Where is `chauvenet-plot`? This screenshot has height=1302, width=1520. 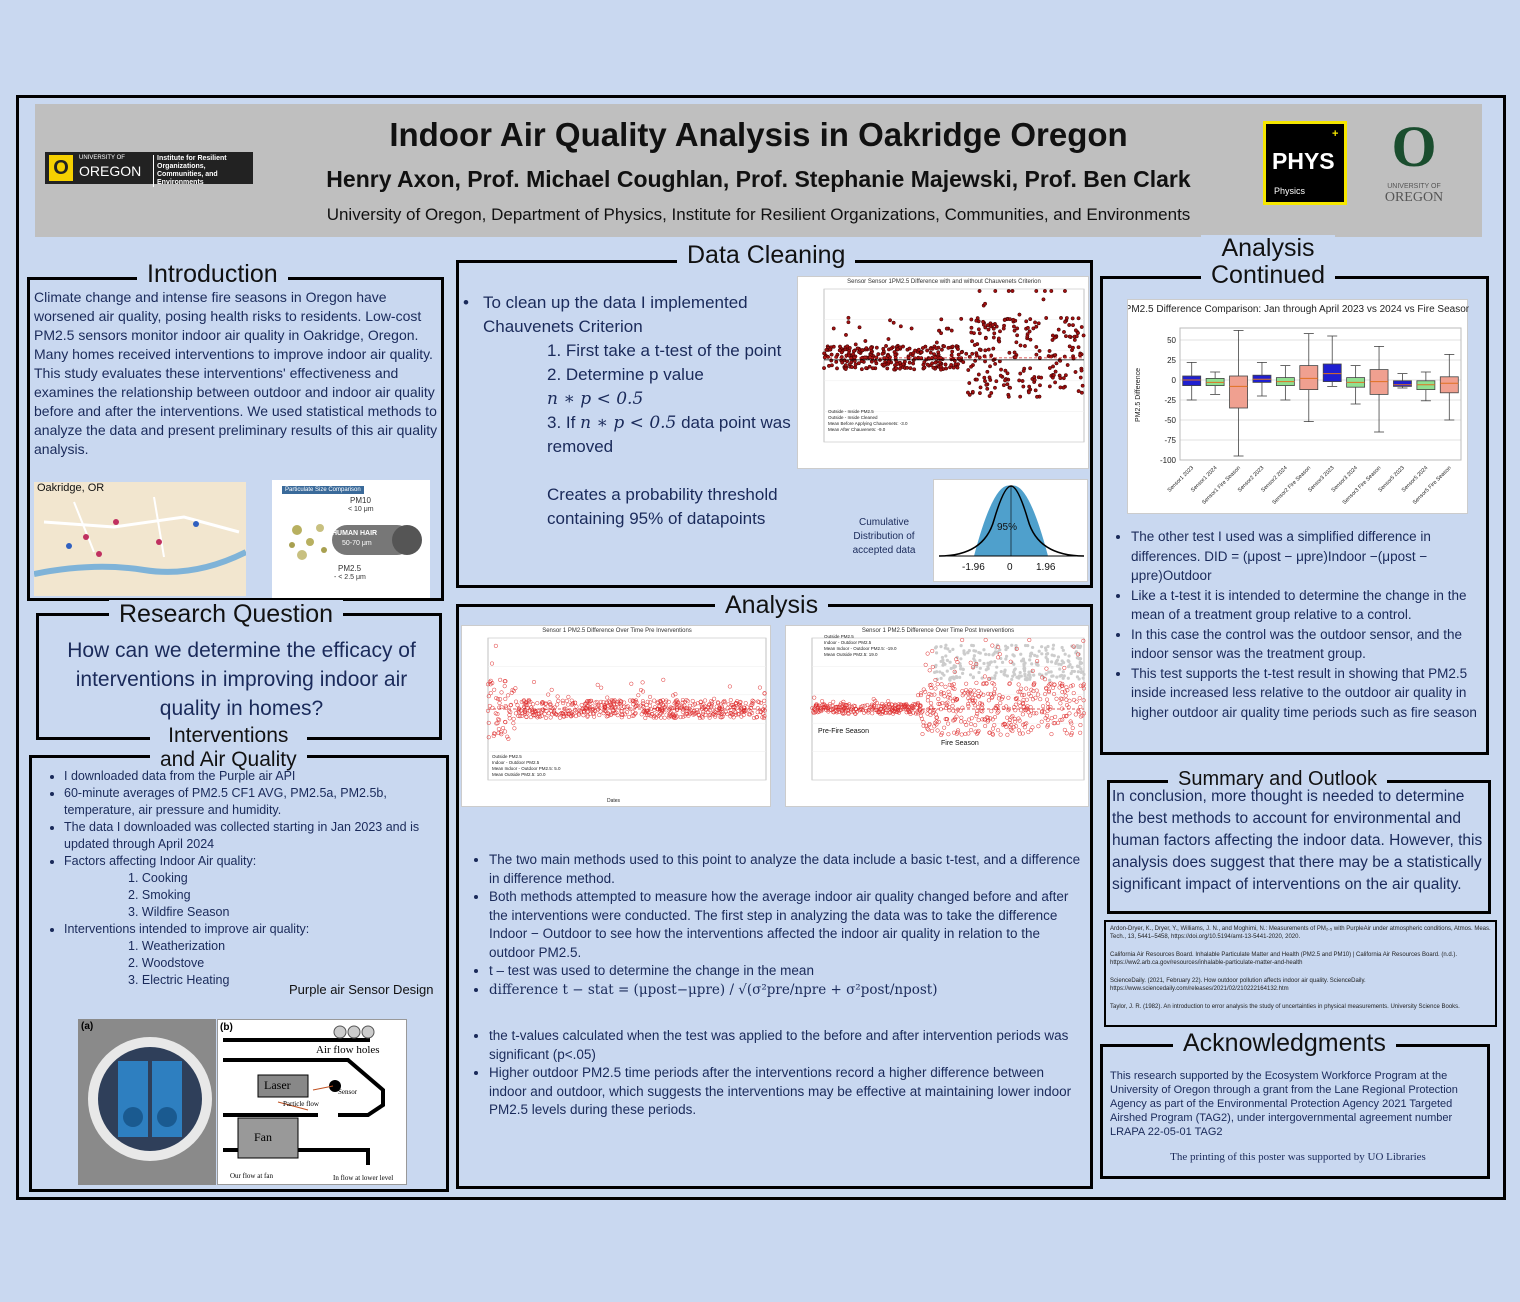
chauvenet-plot is located at coordinates (954, 365).